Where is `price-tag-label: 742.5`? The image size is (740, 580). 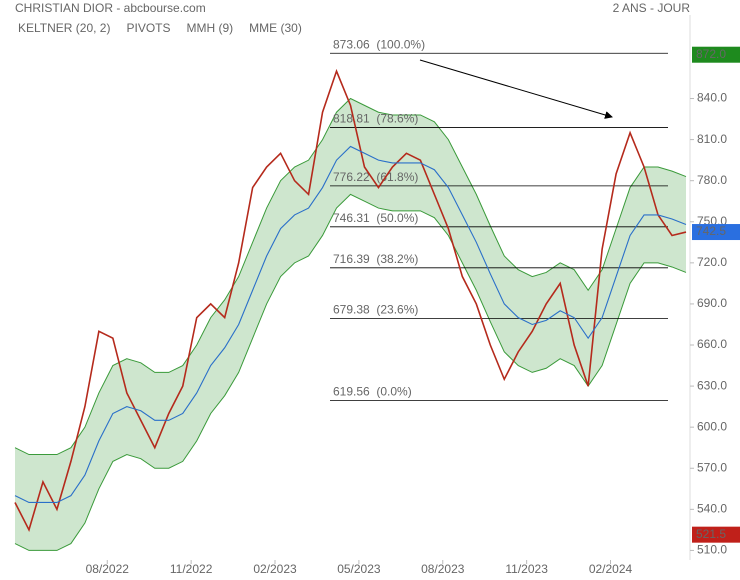 price-tag-label: 742.5 is located at coordinates (711, 231).